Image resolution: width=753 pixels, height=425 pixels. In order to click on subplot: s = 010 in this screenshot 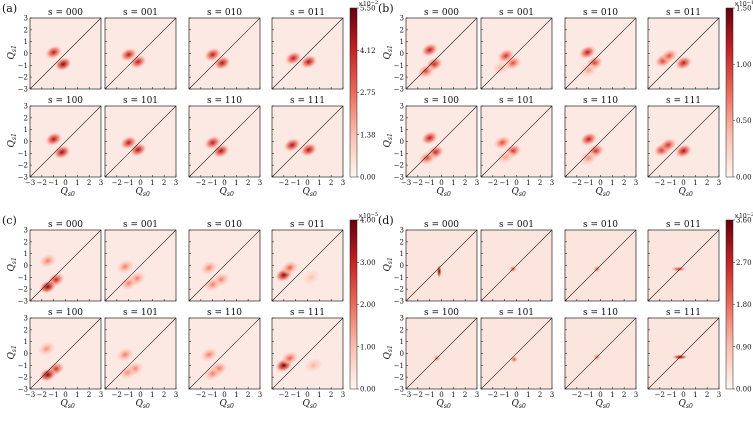, I will do `click(600, 261)`.